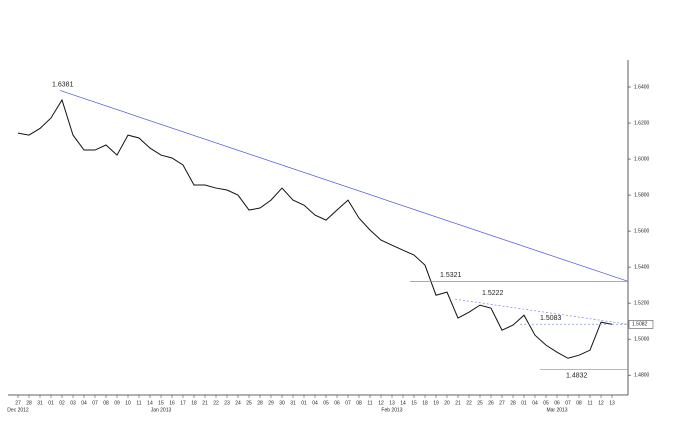 The width and height of the screenshot is (682, 430). Describe the element at coordinates (556, 410) in the screenshot. I see `month-label: Mar 2013` at that location.